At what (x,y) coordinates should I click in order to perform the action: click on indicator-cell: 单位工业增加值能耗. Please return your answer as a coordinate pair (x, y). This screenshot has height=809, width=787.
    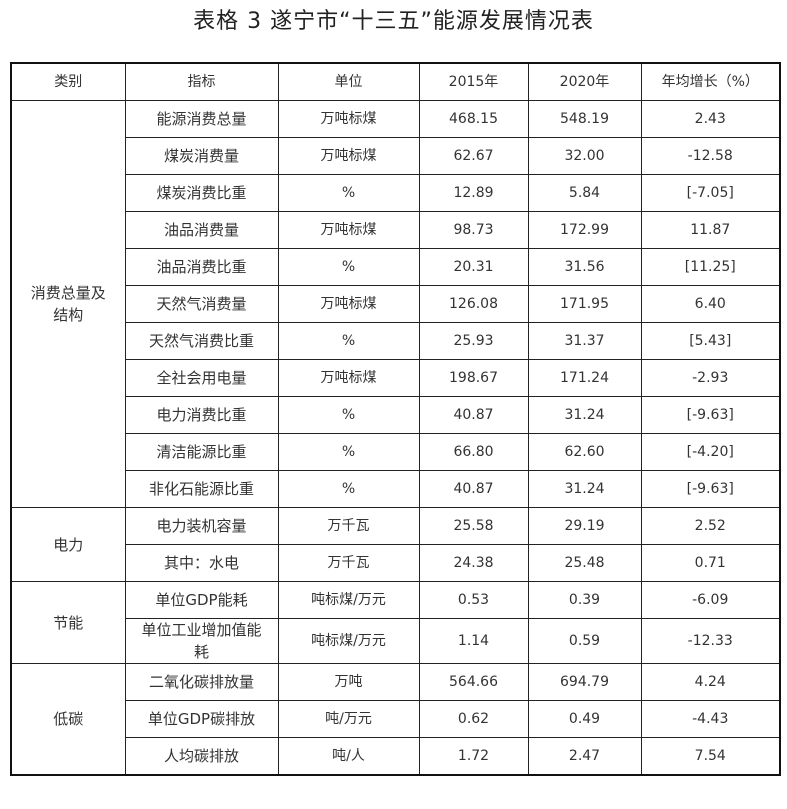
    Looking at the image, I should click on (201, 641).